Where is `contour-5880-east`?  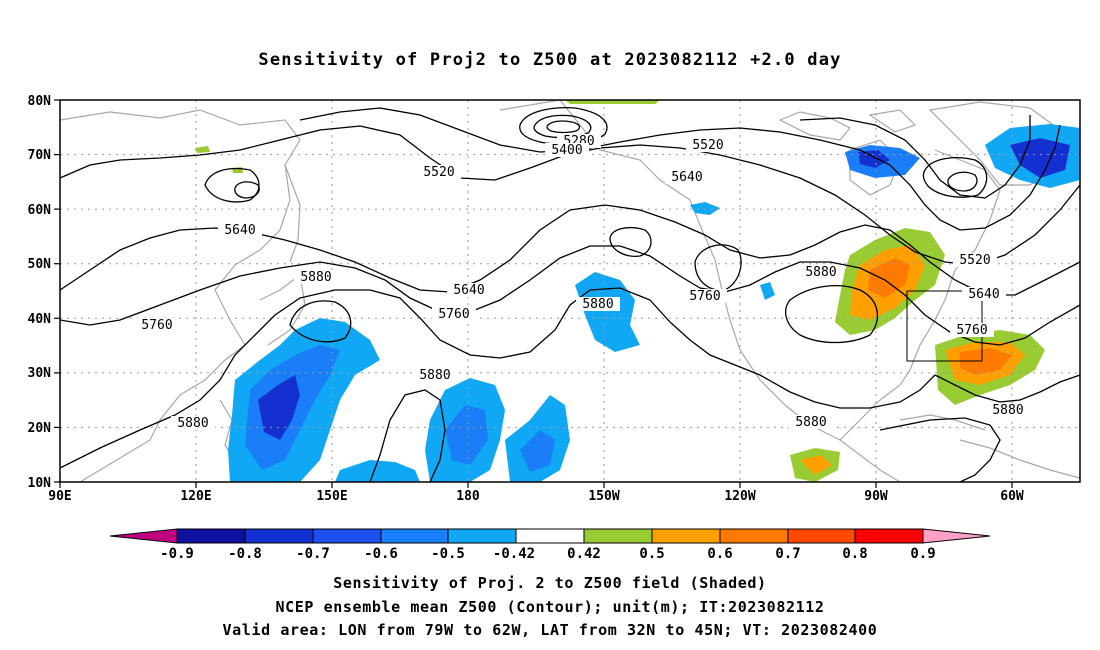
contour-5880-east is located at coordinates (1007, 388).